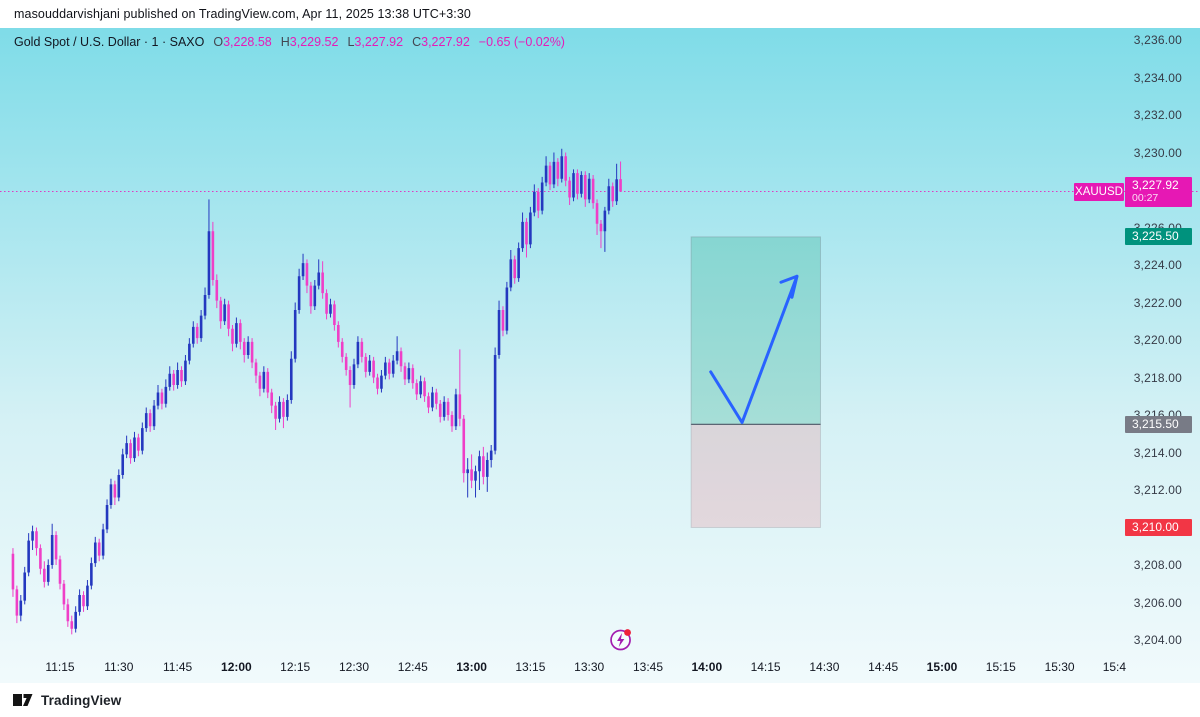  What do you see at coordinates (1157, 152) in the screenshot?
I see `price-tick-label: 3,230.00` at bounding box center [1157, 152].